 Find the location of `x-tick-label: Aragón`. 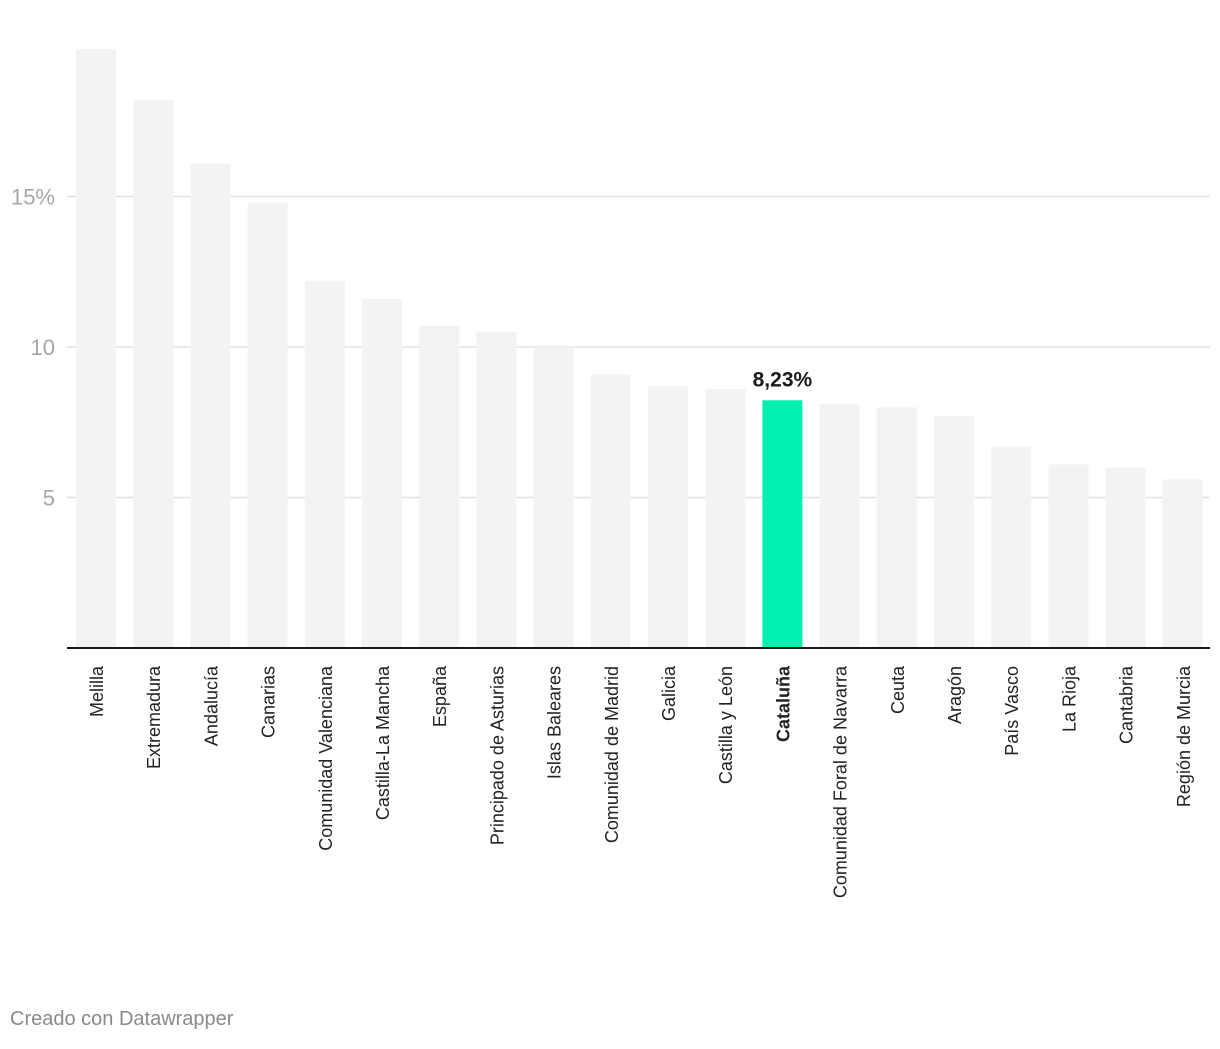

x-tick-label: Aragón is located at coordinates (955, 695).